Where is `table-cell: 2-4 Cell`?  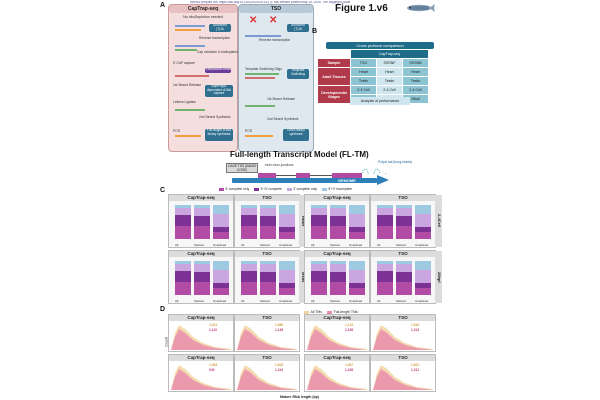
table-cell: 2-4 Cell is located at coordinates (363, 90).